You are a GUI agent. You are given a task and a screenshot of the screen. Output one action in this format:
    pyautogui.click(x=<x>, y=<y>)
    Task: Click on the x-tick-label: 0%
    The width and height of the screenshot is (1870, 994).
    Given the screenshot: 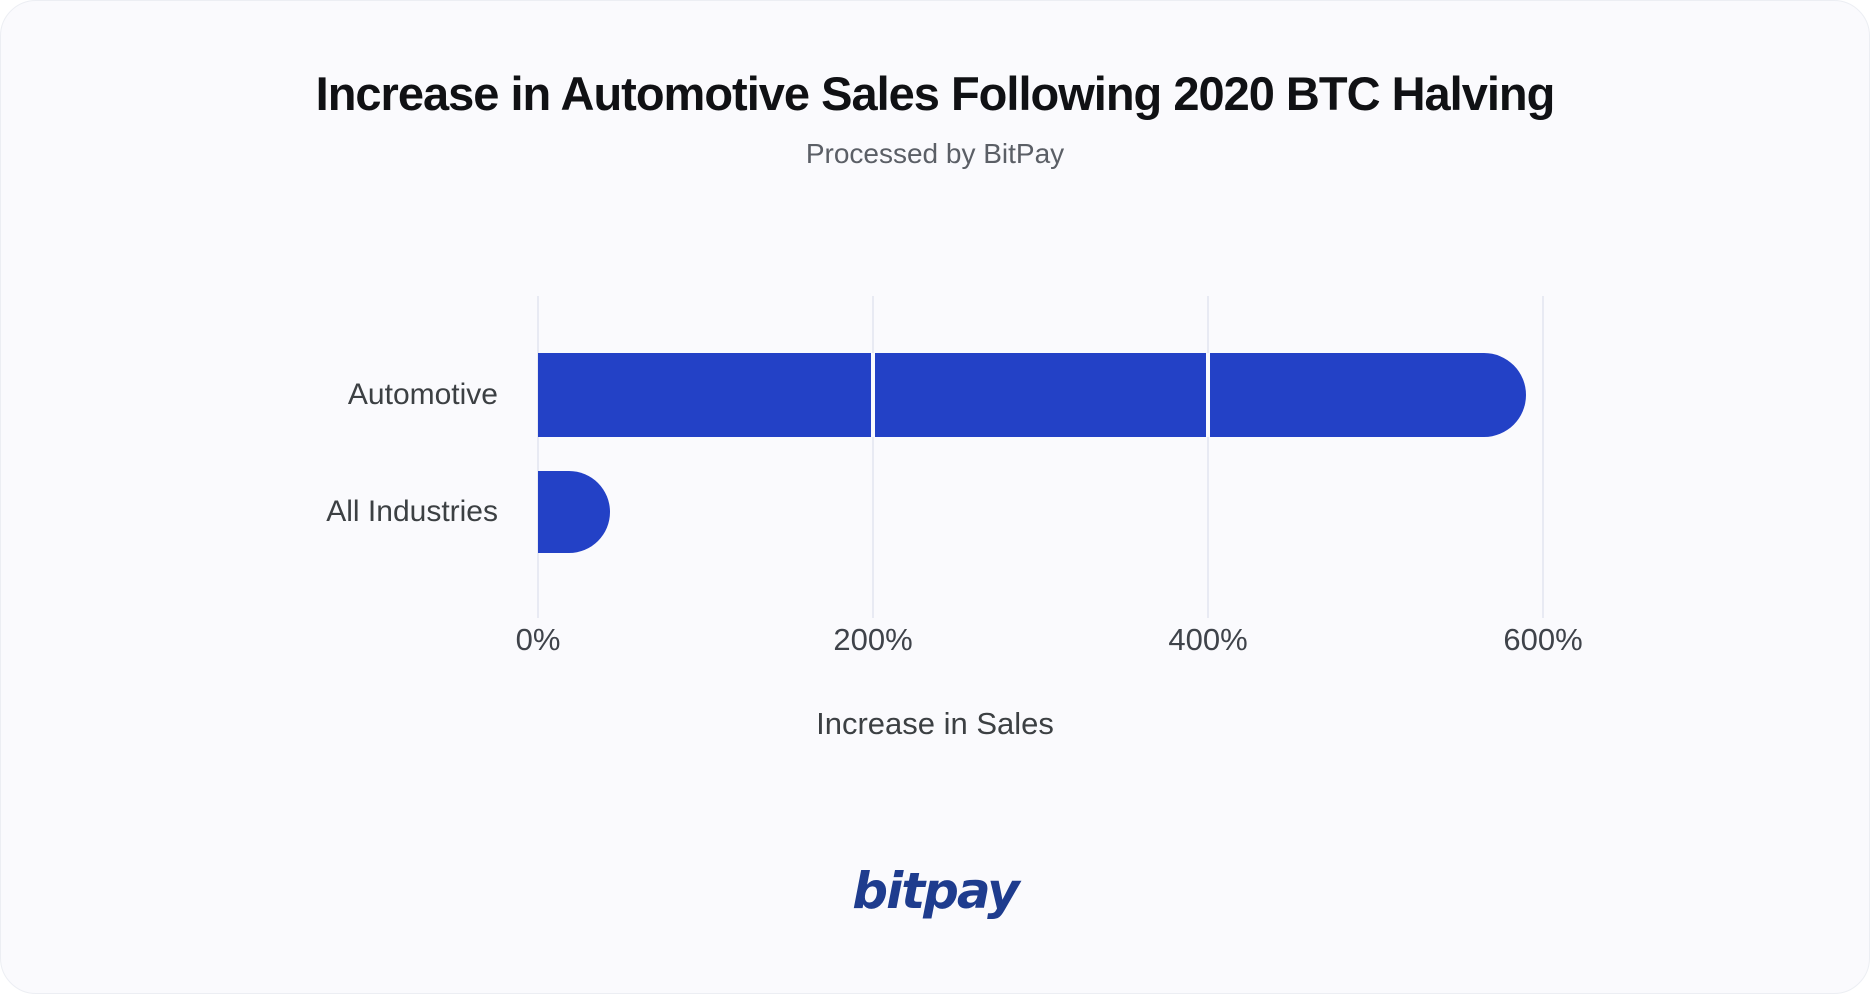 What is the action you would take?
    pyautogui.click(x=538, y=639)
    